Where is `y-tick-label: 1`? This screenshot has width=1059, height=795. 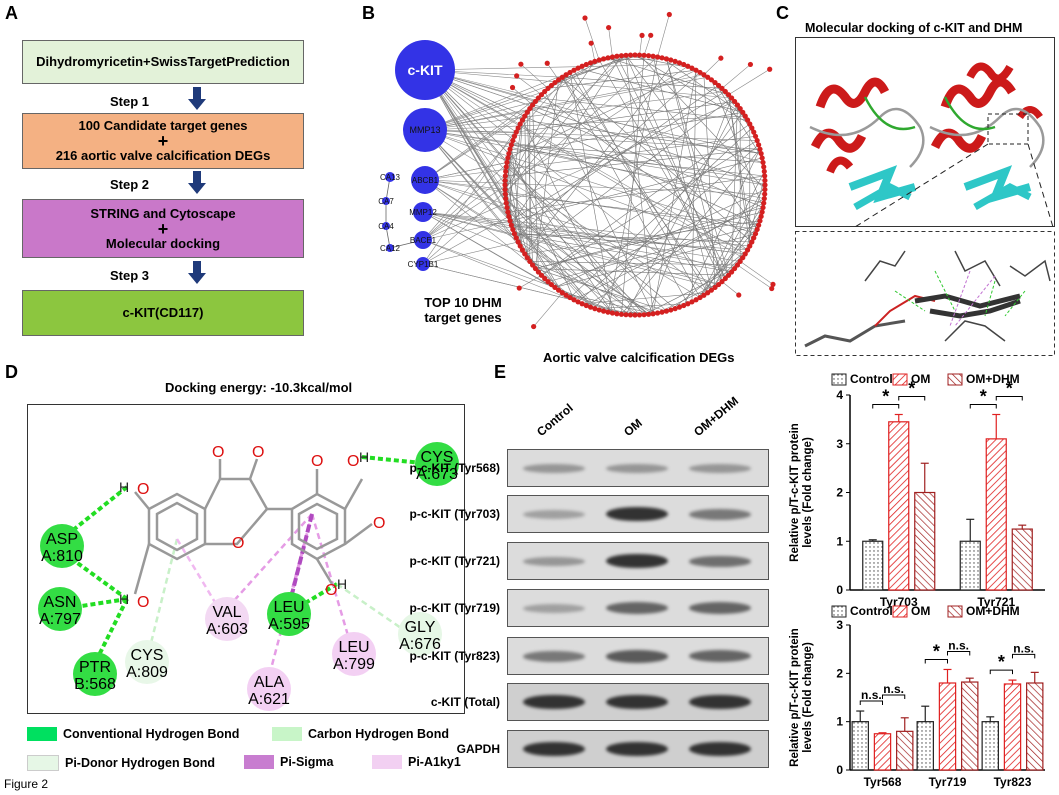 y-tick-label: 1 is located at coordinates (839, 722).